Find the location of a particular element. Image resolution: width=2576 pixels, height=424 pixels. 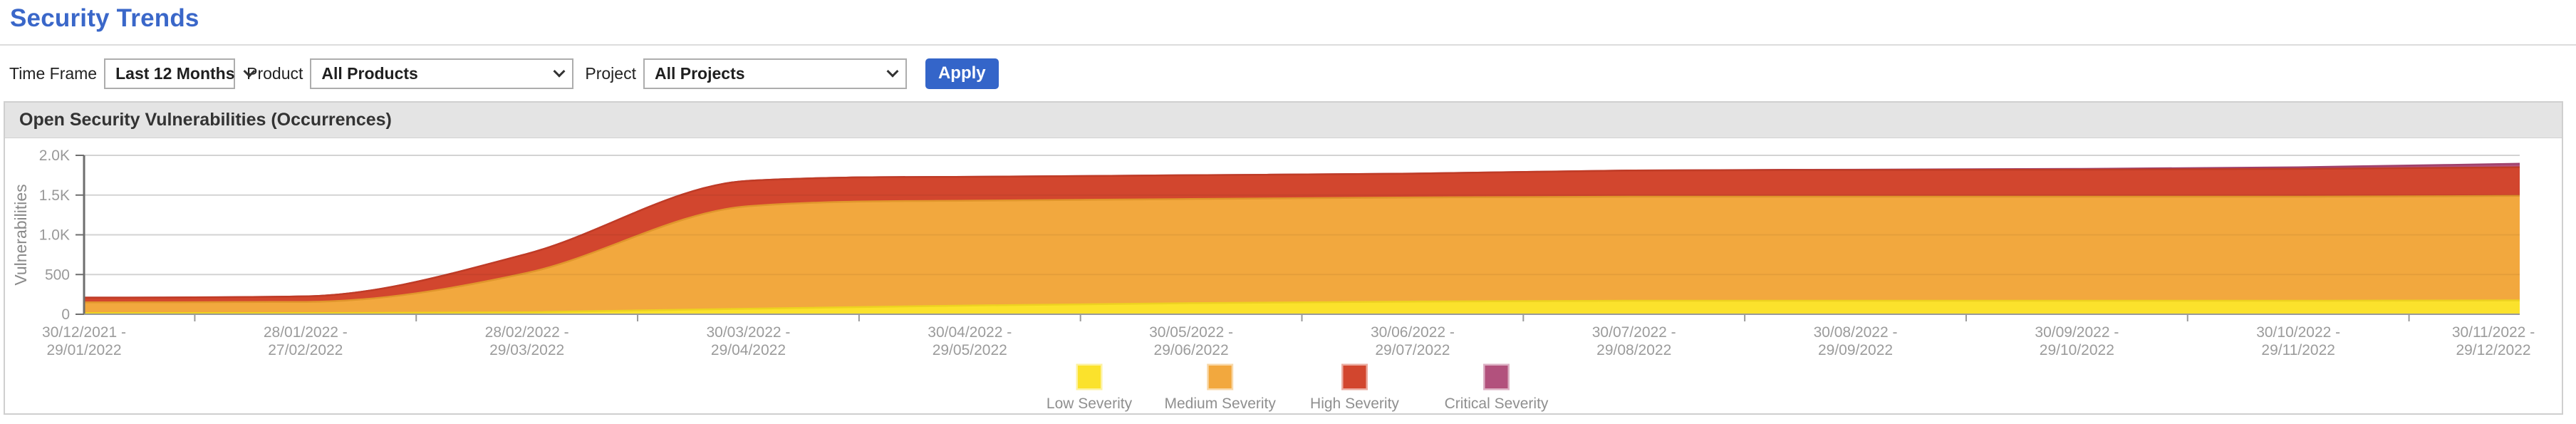

area-fill is located at coordinates (1302, 307).